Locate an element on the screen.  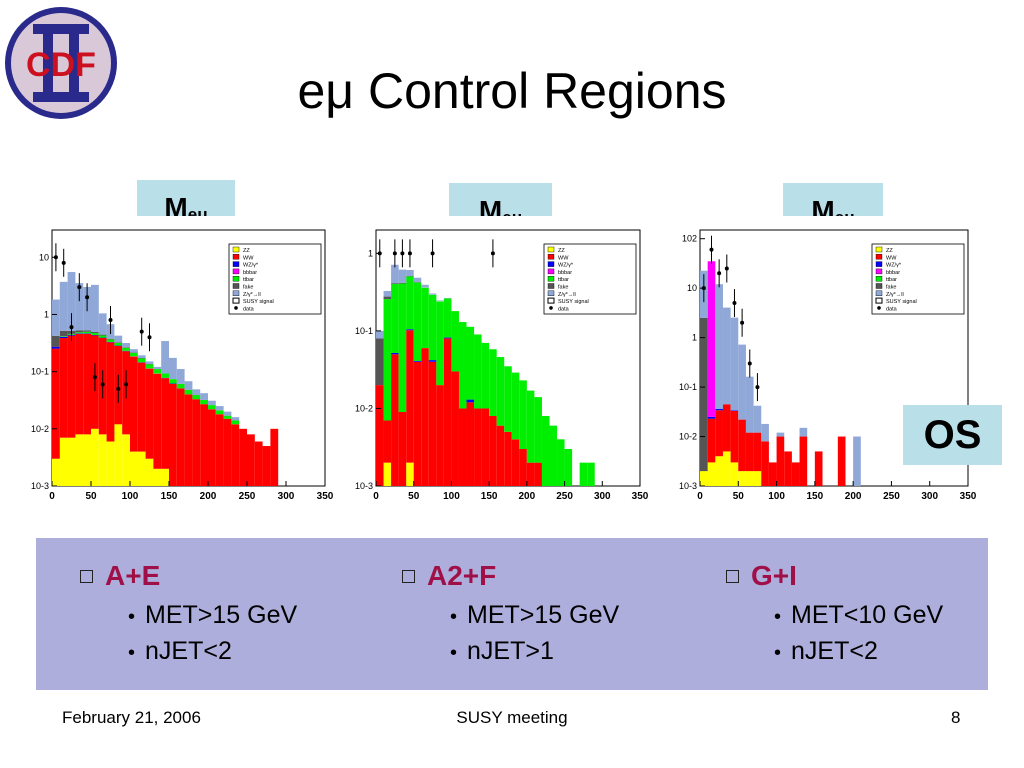
legend-label: ttbar is located at coordinates (248, 280).